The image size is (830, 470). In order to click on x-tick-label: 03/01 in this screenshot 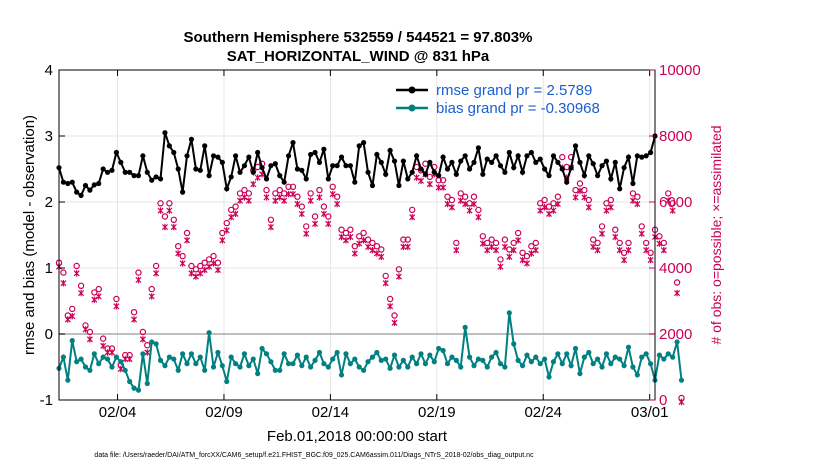, I will do `click(650, 412)`.